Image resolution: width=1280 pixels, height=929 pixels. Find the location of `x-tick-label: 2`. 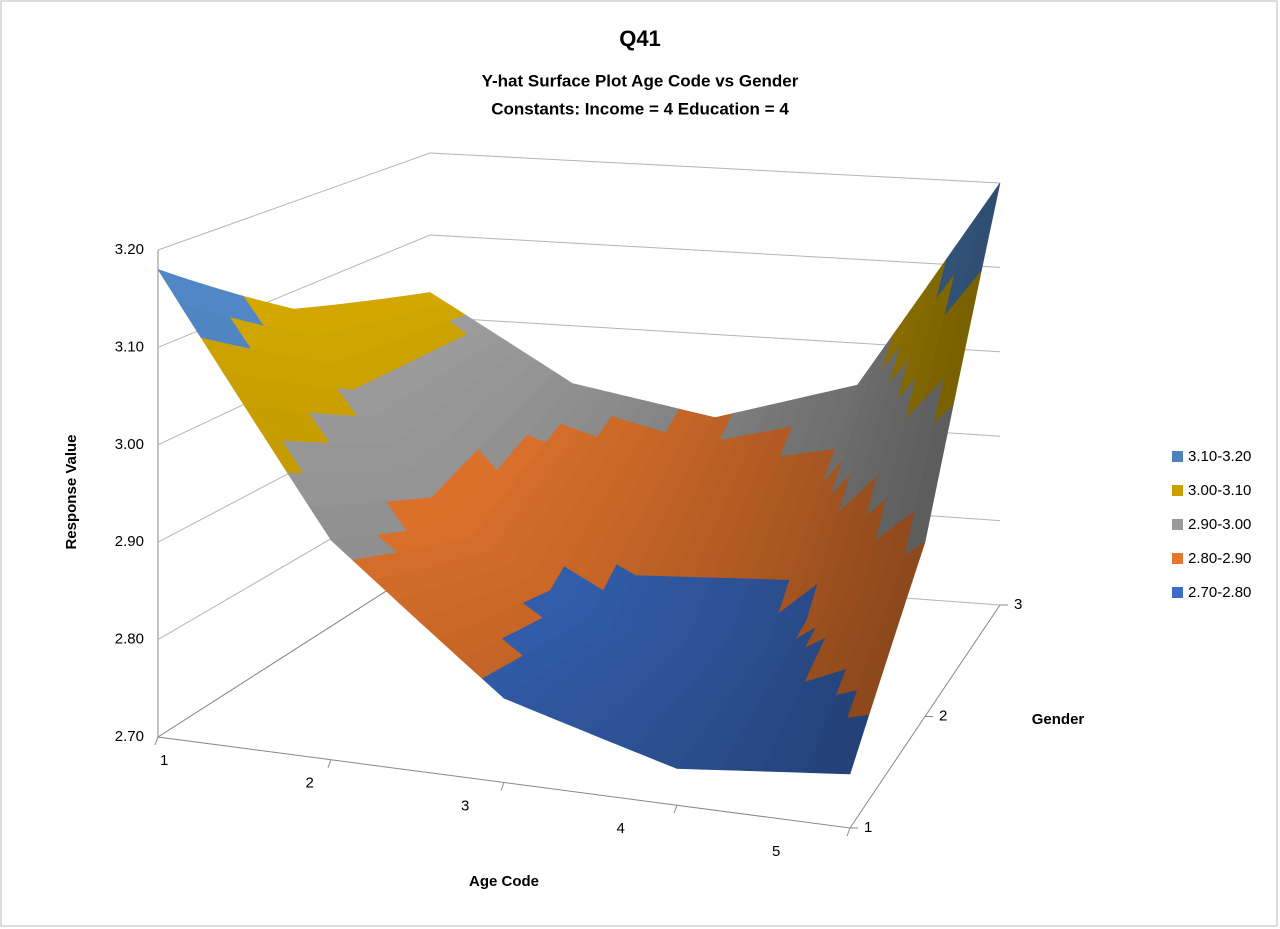

x-tick-label: 2 is located at coordinates (310, 783).